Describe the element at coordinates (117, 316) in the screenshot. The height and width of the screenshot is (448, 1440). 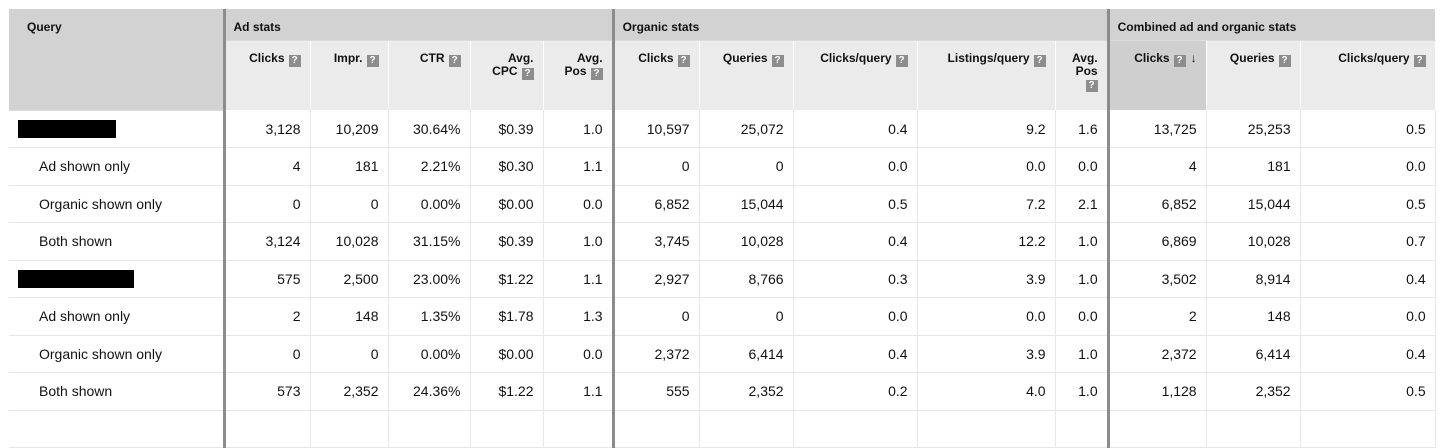
I see `query-cell: Ad shown only` at that location.